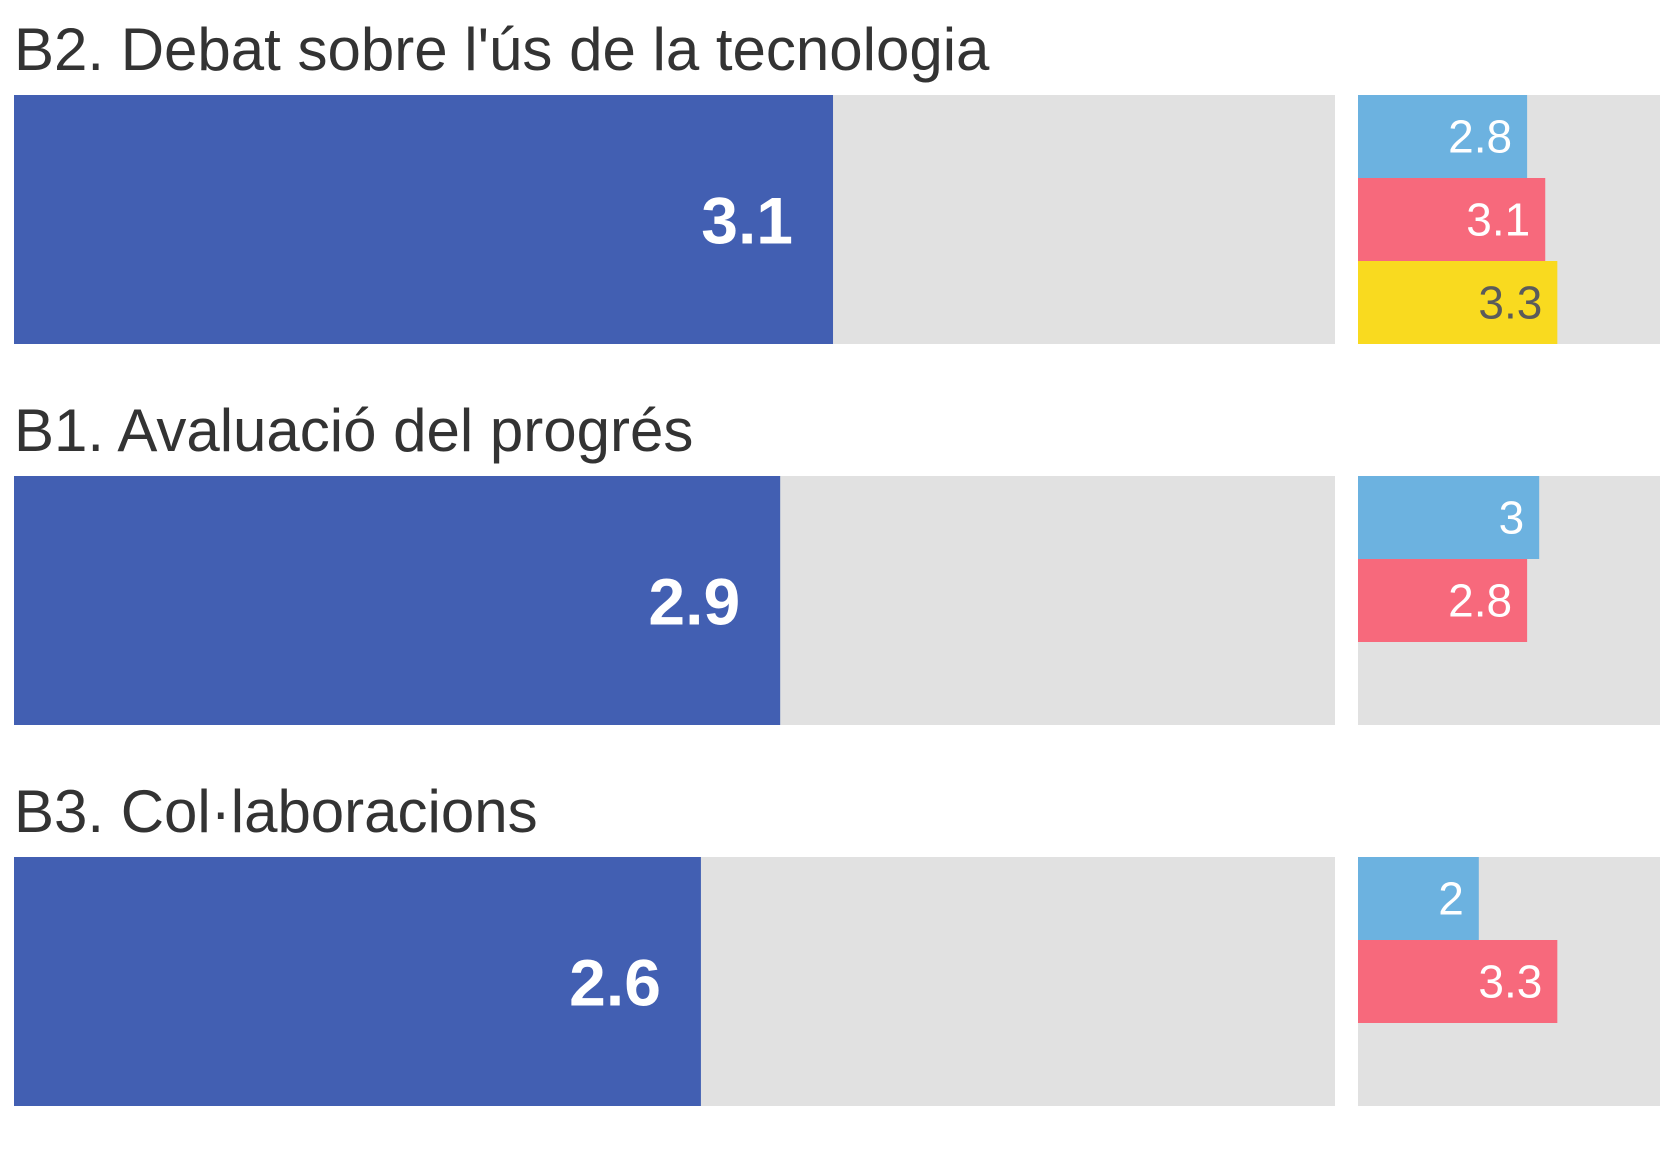  Describe the element at coordinates (502, 49) in the screenshot. I see `group-title: B2. Debat sobre l'ús de la tecnologia` at that location.